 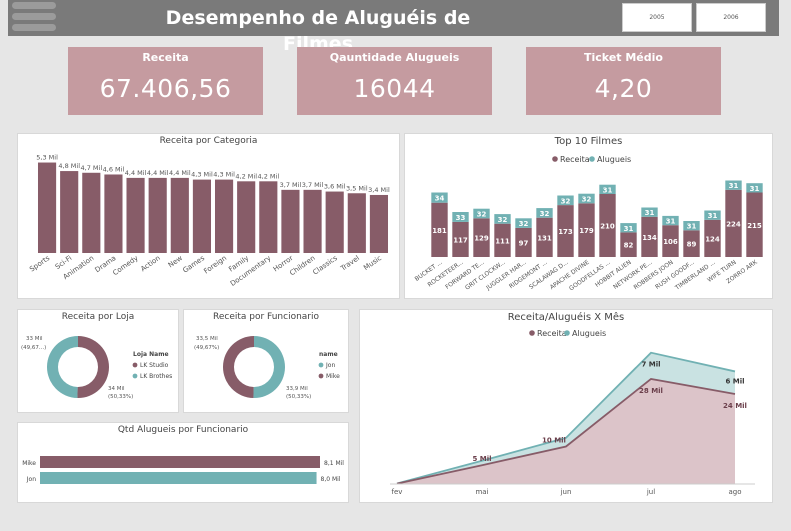 I want to click on category-tick-label: Games, so click(x=193, y=264).